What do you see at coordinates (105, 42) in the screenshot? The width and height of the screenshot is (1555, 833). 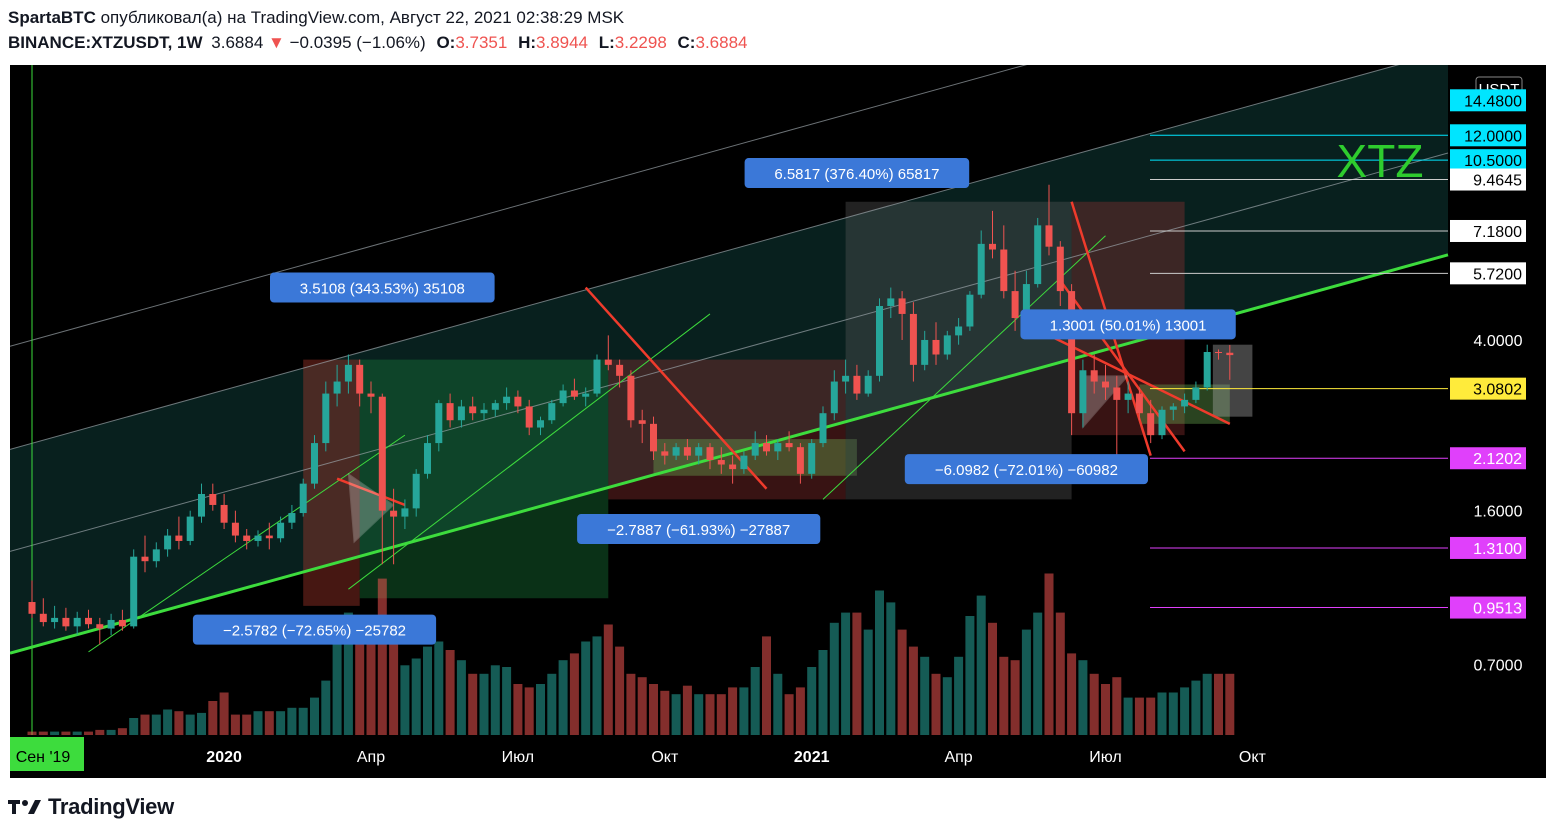 I see `symbol-title: BINANCE:XTZUSDT, 1W` at bounding box center [105, 42].